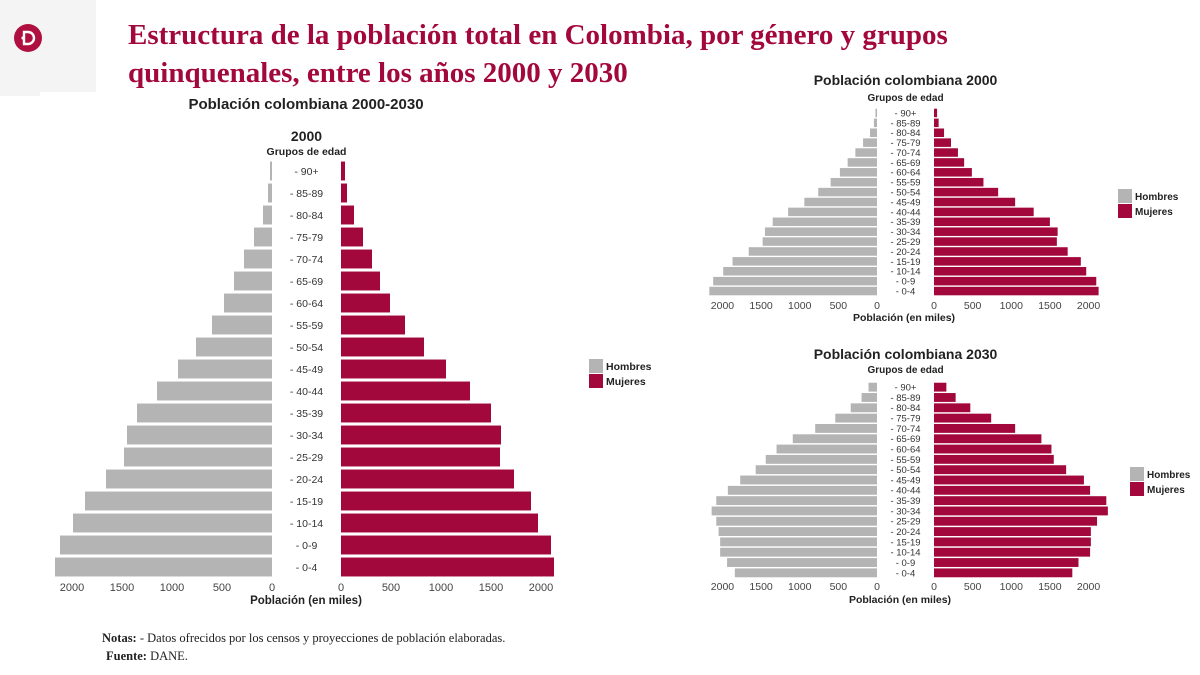 This screenshot has height=675, width=1200. What do you see at coordinates (761, 306) in the screenshot?
I see `x-tick-left: 1500` at bounding box center [761, 306].